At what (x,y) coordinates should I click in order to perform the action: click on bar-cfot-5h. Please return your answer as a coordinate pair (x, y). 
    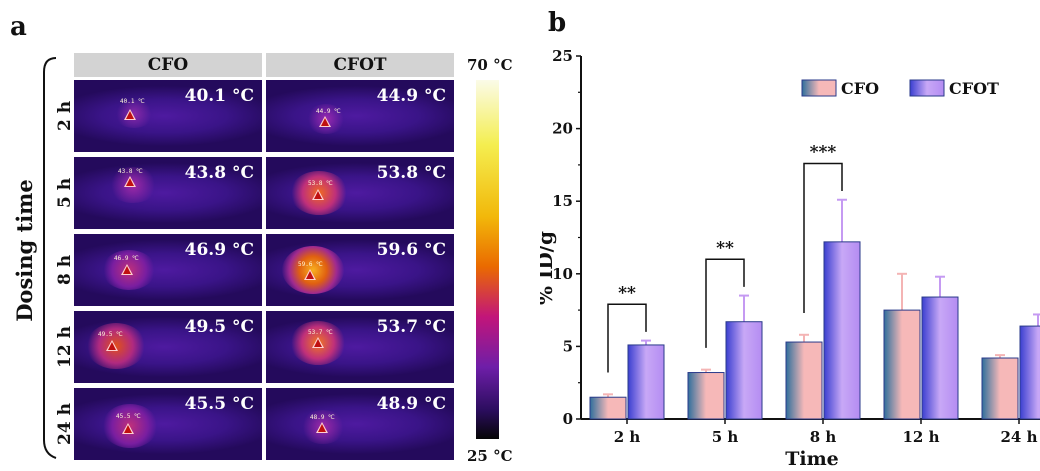
    Looking at the image, I should click on (744, 370).